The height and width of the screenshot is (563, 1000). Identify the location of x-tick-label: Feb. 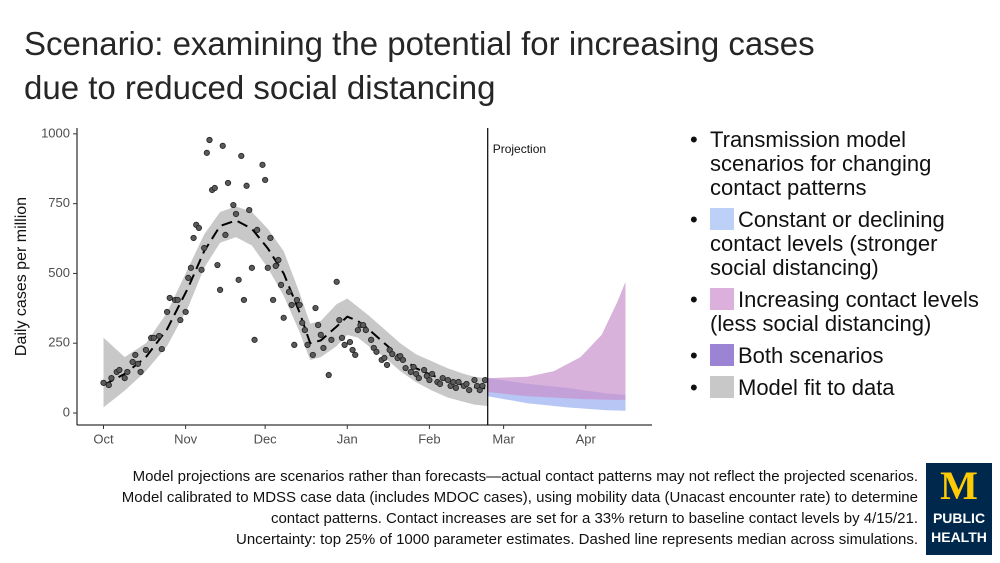
(429, 438).